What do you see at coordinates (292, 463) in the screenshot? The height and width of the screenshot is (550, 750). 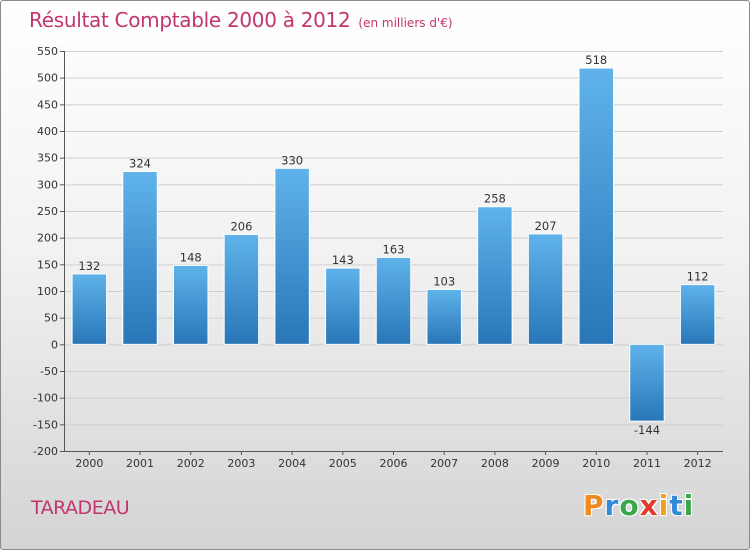 I see `x-tick-label: 2004` at bounding box center [292, 463].